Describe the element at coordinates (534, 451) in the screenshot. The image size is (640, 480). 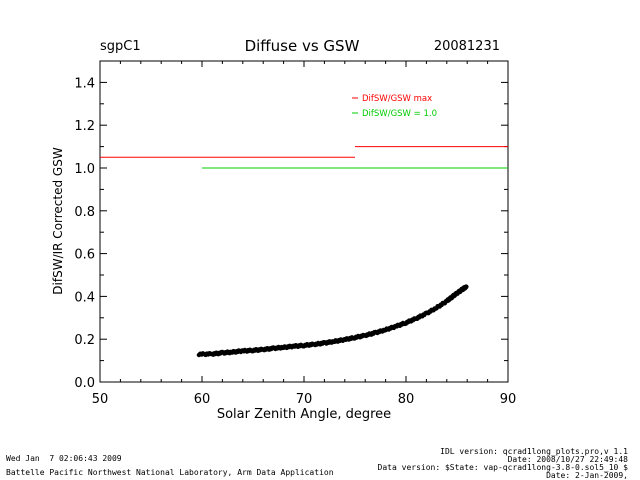
I see `footer-idl-version: IDL version: qcrad1long_plots.pro,v 1.1` at that location.